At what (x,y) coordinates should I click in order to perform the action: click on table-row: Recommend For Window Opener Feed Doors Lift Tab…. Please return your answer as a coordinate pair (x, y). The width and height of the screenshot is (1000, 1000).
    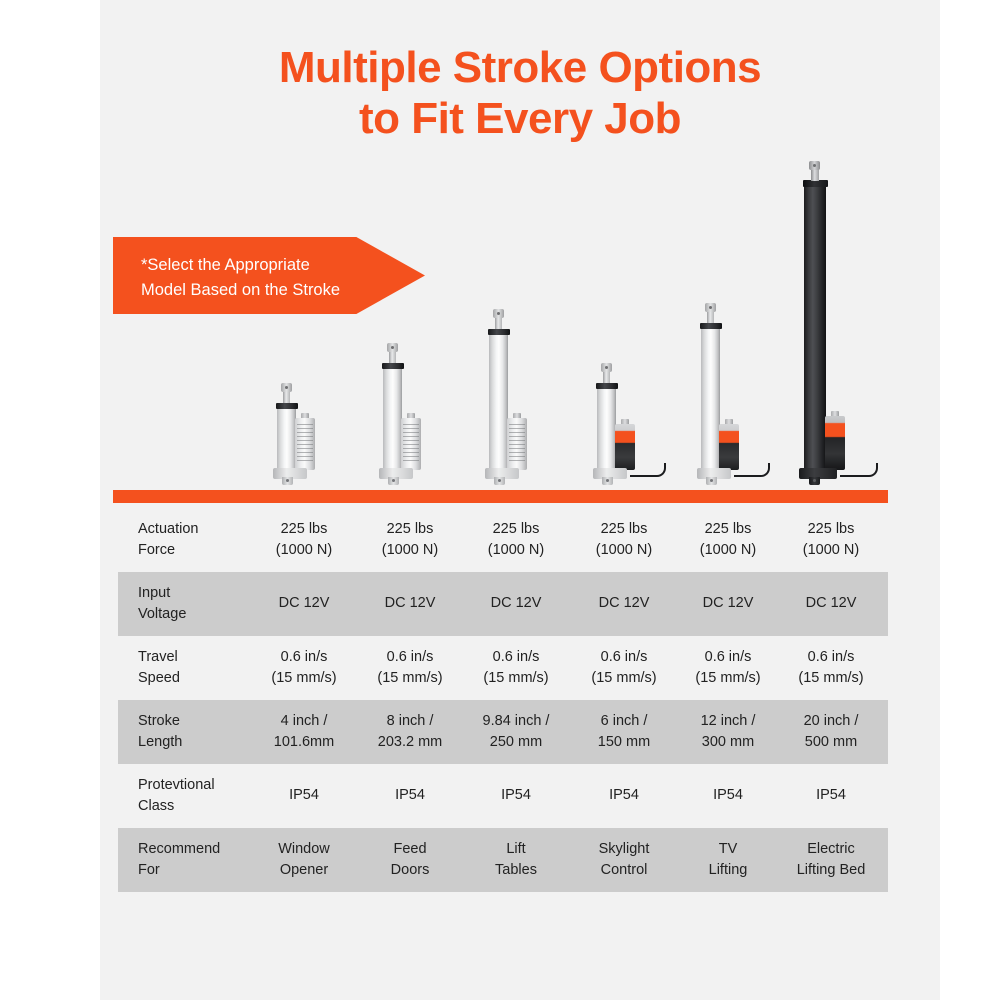
    Looking at the image, I should click on (503, 860).